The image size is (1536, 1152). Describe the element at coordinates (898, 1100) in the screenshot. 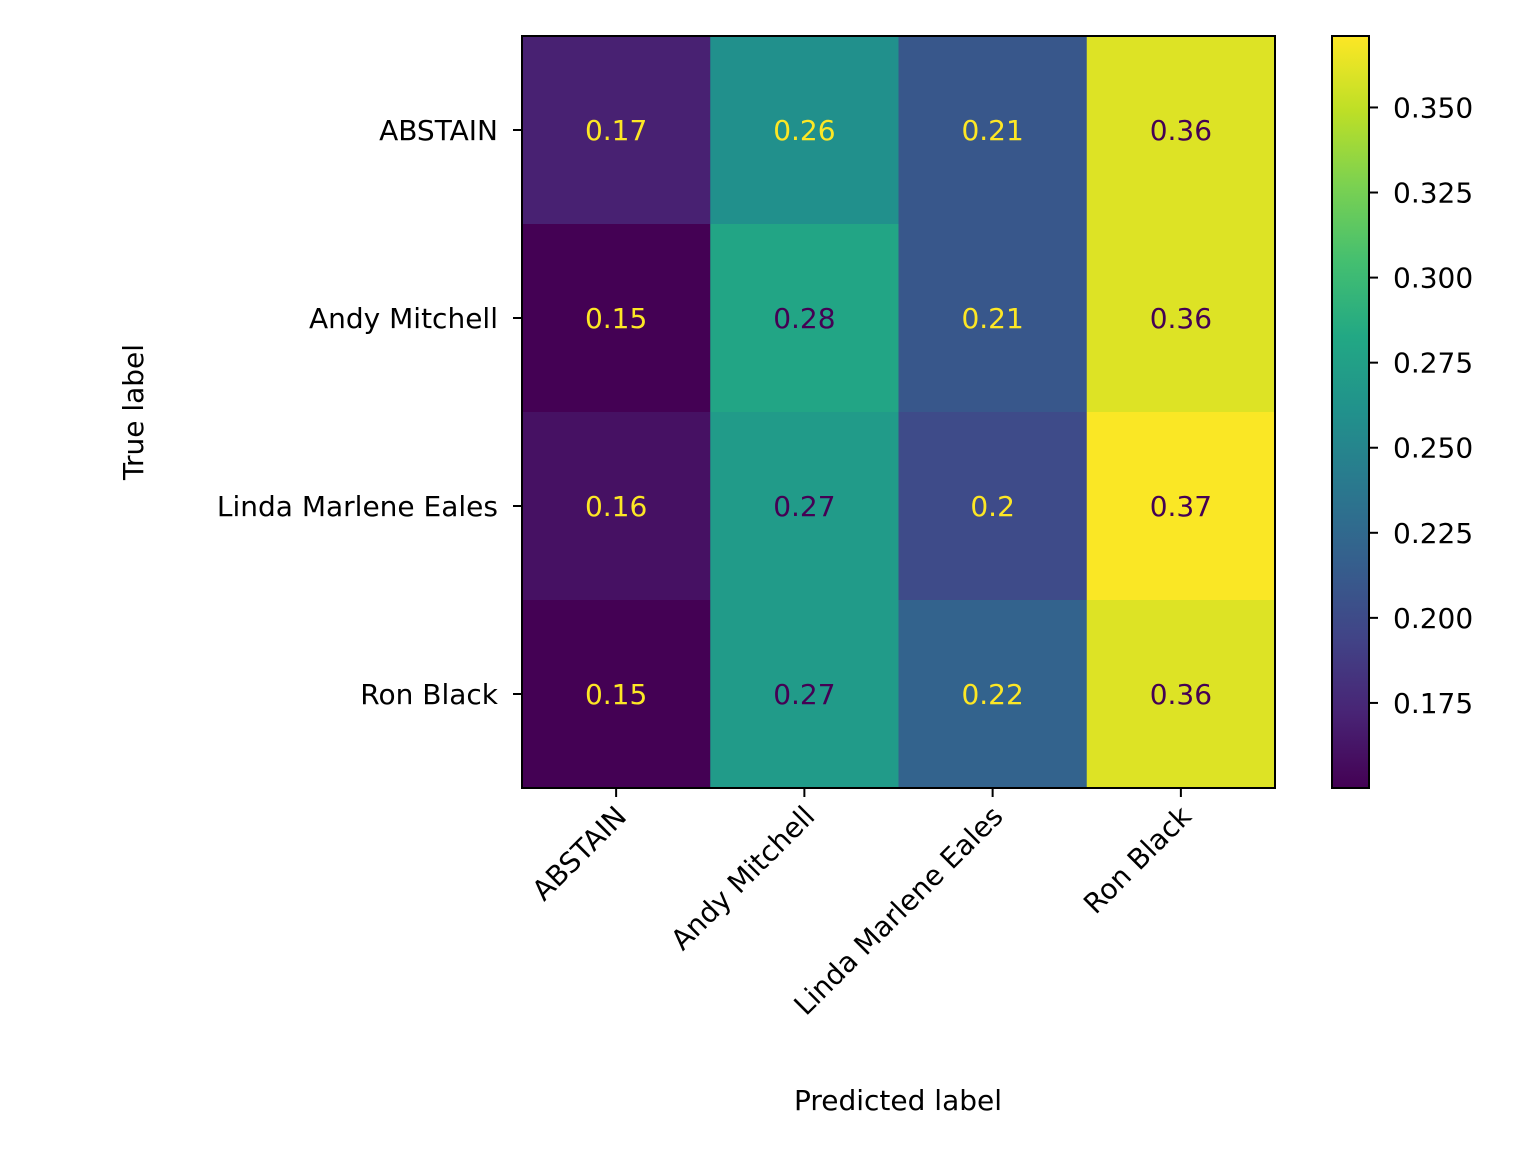

I see `x-axis-title: Predicted label` at that location.